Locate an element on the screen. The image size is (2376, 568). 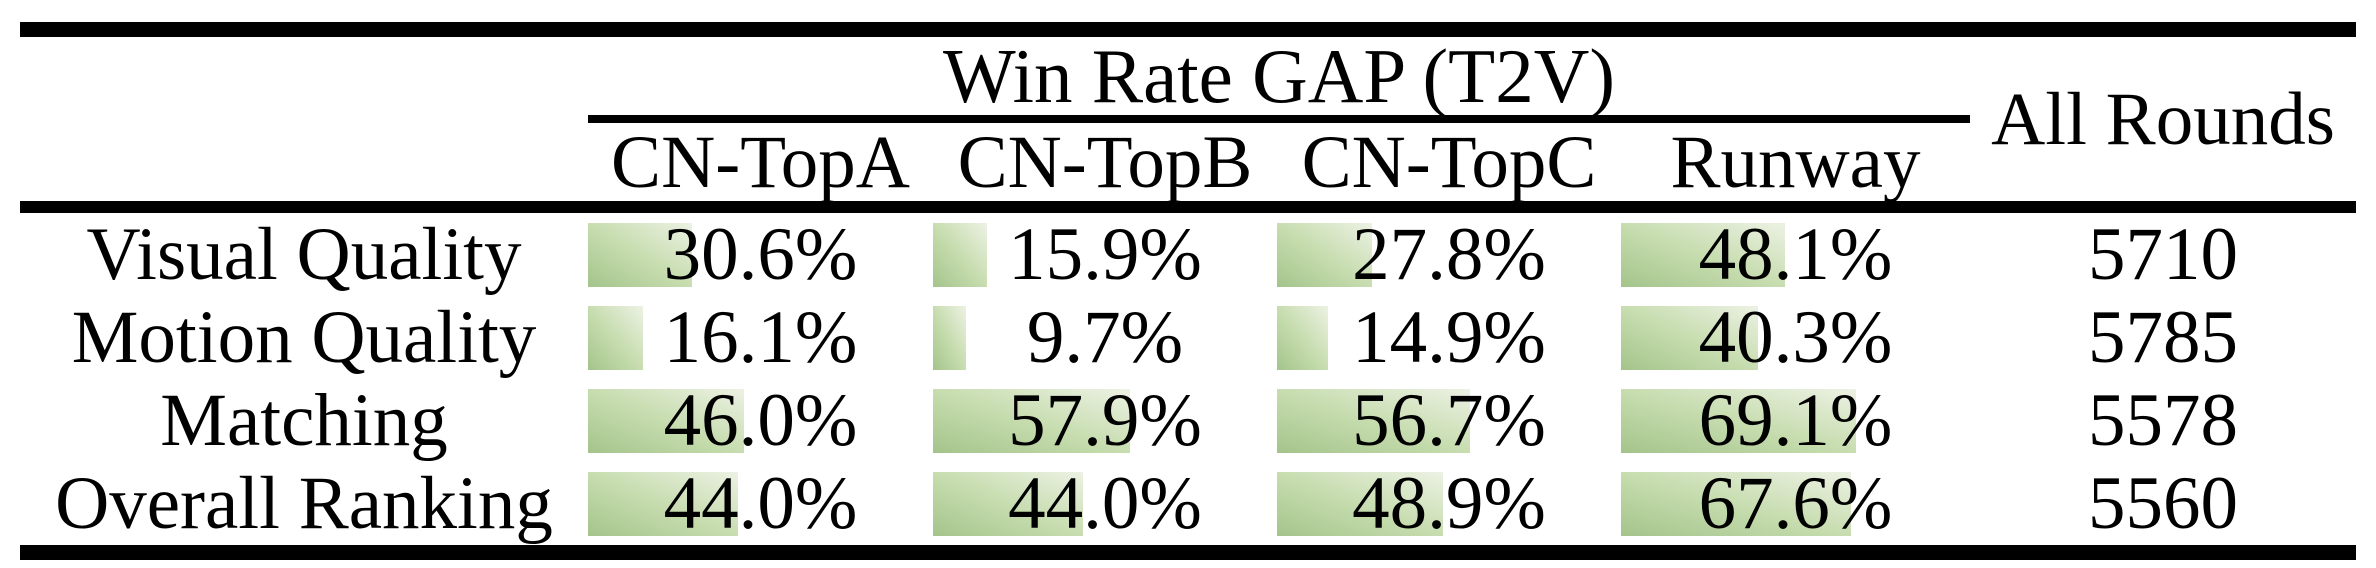
data-cell: 30.6% is located at coordinates (760, 254).